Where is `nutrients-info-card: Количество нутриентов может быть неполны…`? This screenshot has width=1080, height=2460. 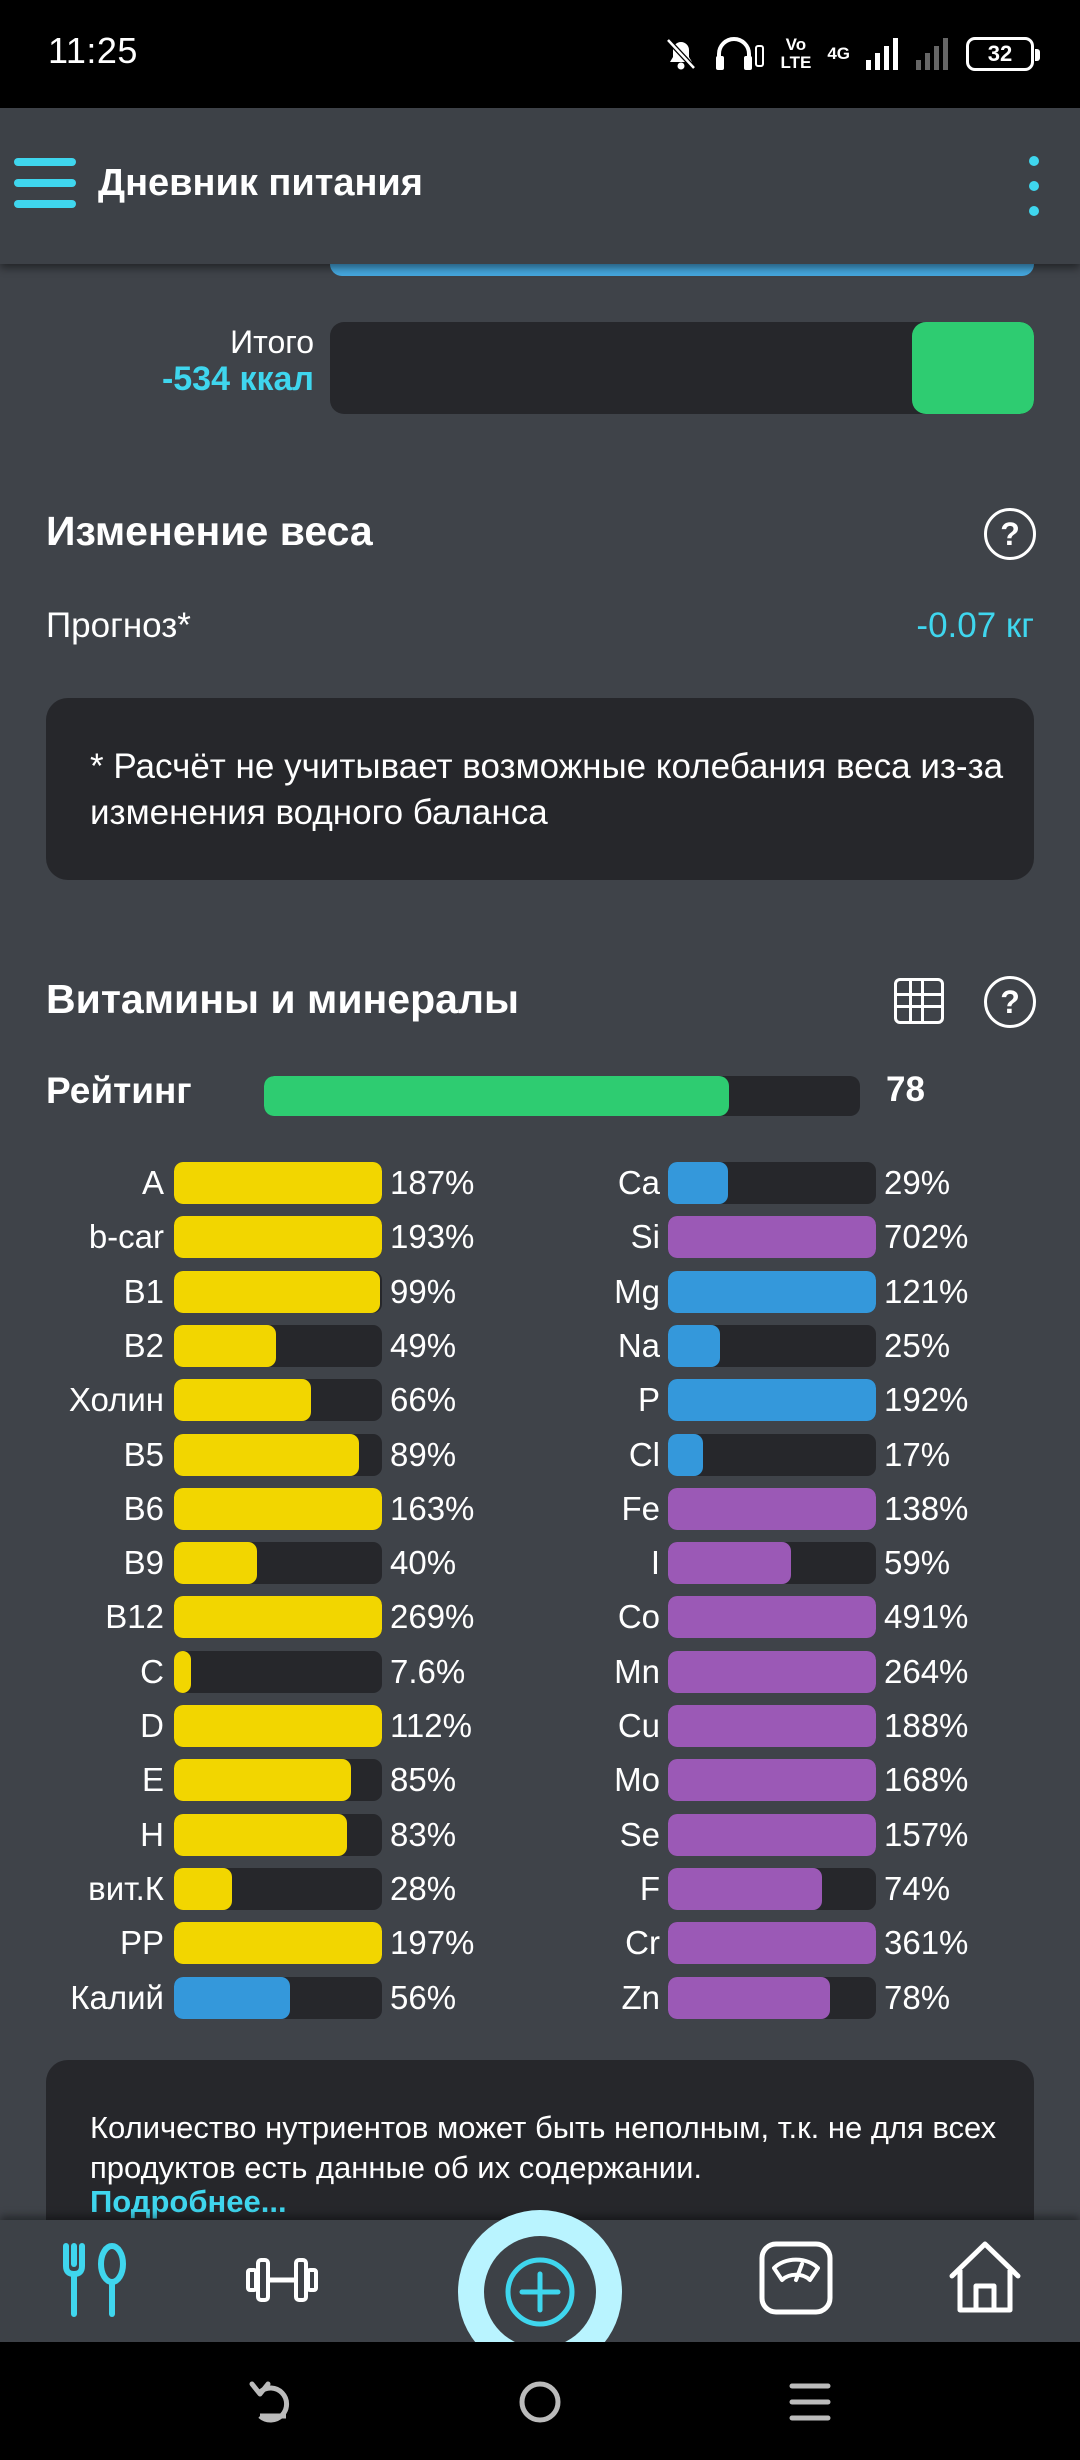
nutrients-info-card: Количество нутриентов может быть неполны… is located at coordinates (540, 2140).